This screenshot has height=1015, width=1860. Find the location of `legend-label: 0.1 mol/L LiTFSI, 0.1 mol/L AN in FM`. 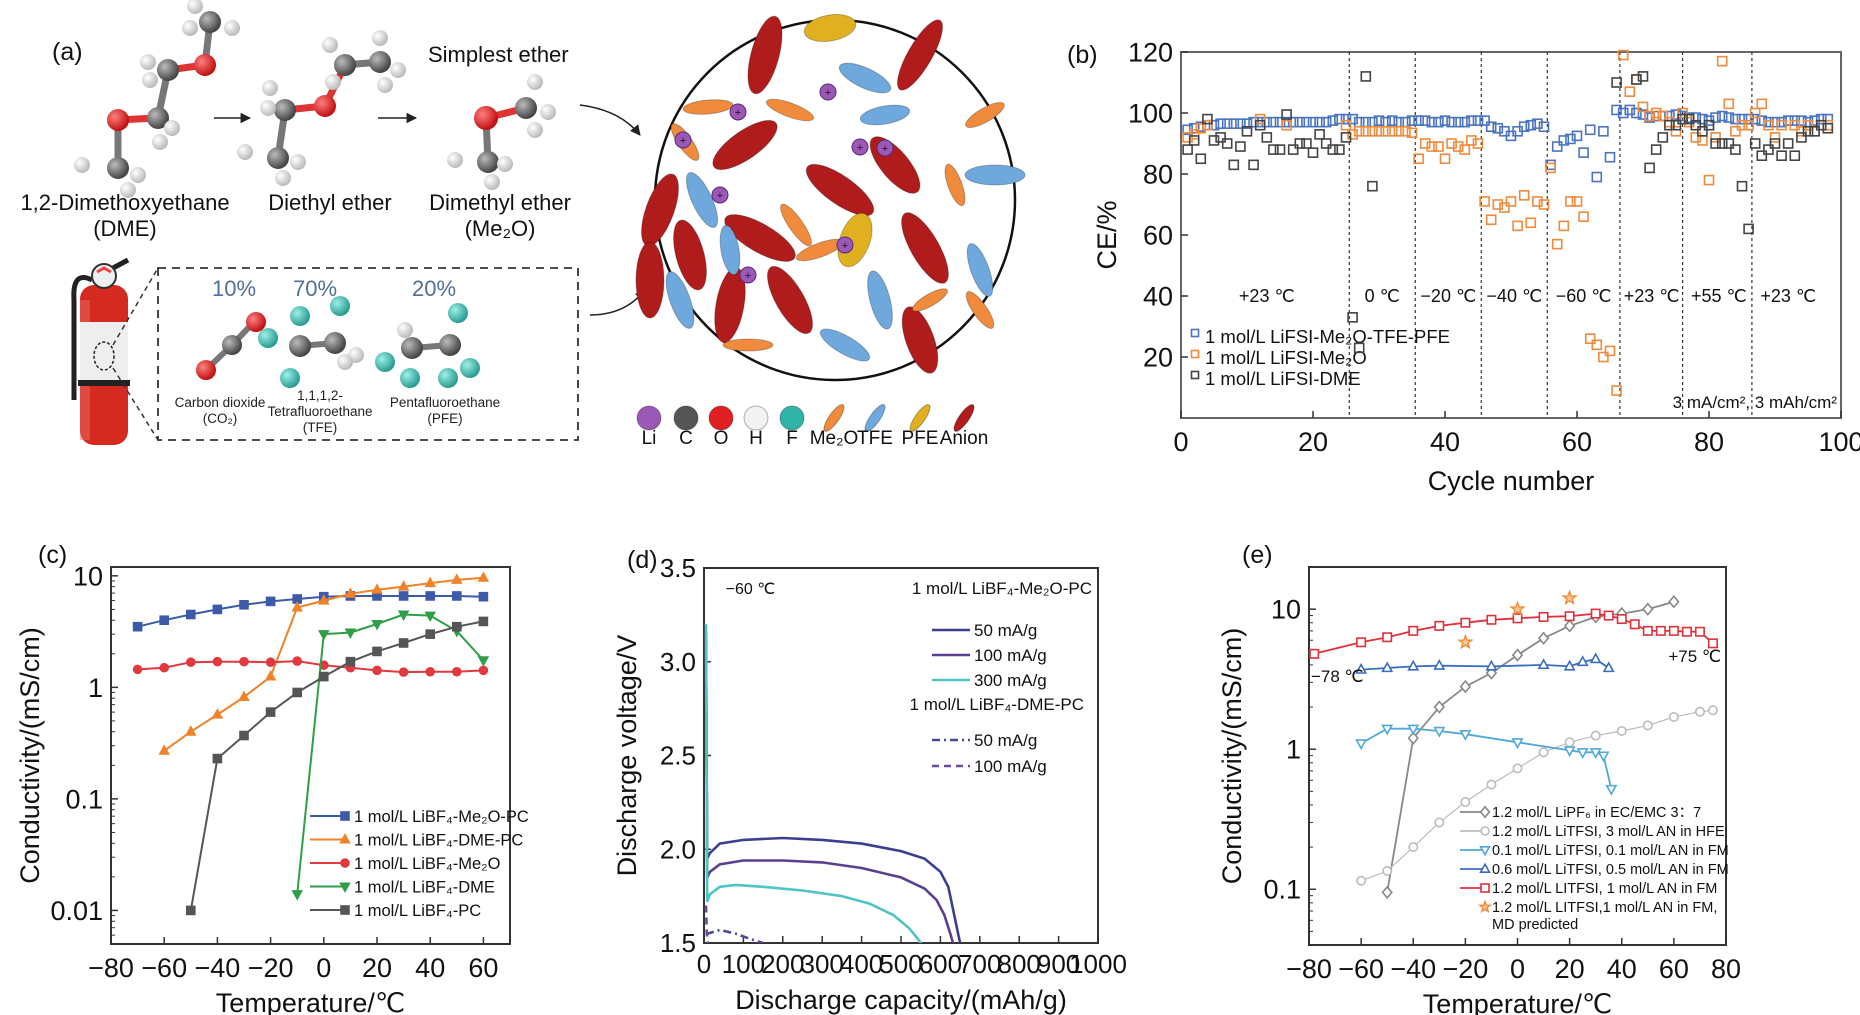

legend-label: 0.1 mol/L LiTFSI, 0.1 mol/L AN in FM is located at coordinates (1610, 851).